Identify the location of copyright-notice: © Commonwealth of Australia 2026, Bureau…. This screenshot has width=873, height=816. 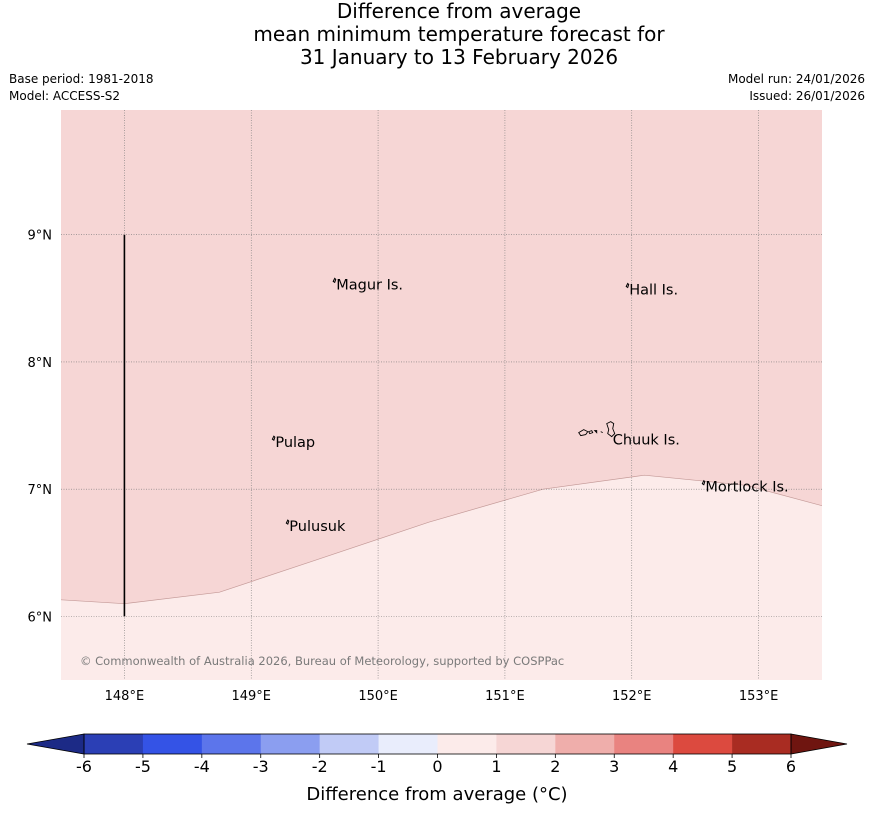
(322, 661).